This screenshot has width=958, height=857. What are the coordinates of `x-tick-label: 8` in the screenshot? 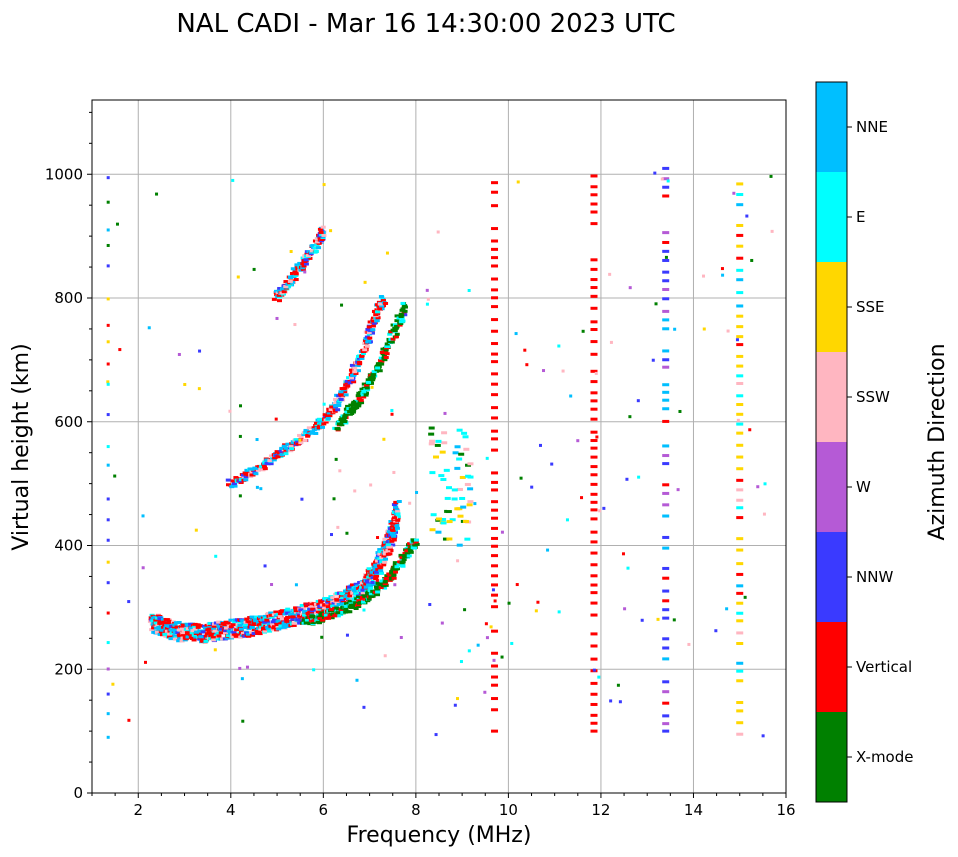 It's located at (416, 810).